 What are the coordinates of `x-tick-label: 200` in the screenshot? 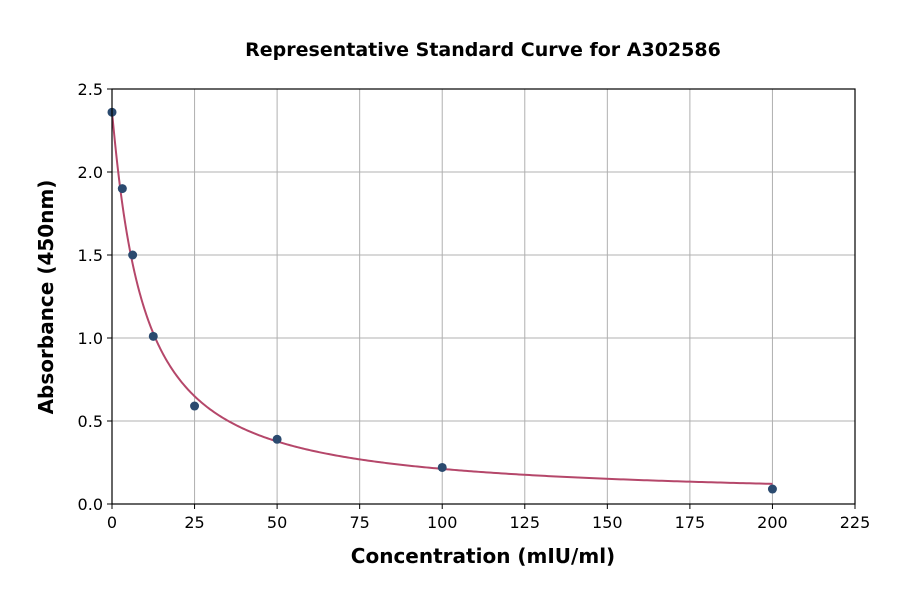 It's located at (772, 522).